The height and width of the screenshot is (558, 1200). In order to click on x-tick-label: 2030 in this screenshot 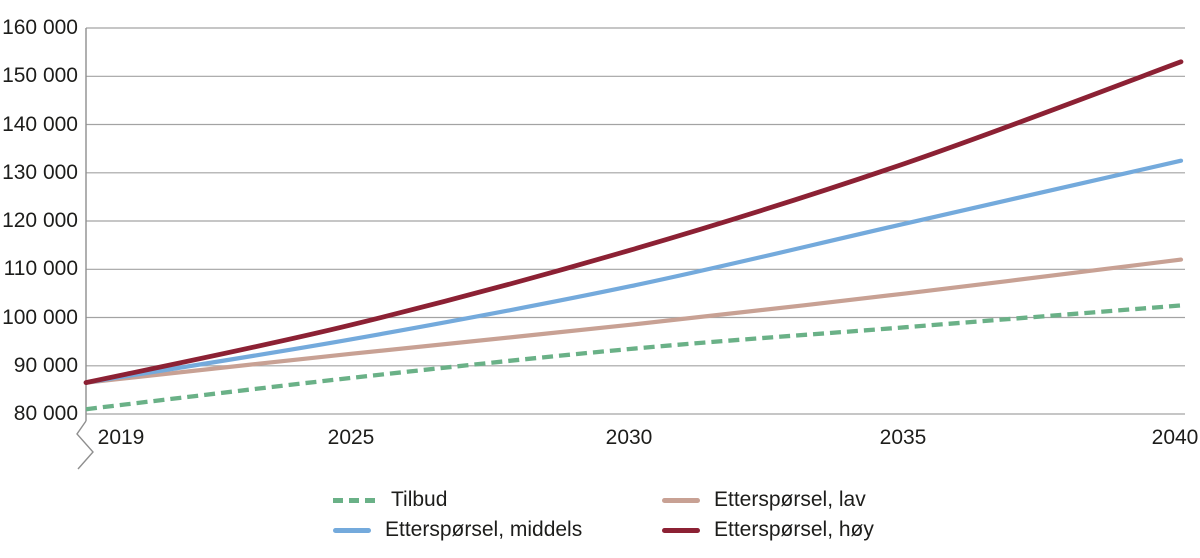, I will do `click(629, 437)`.